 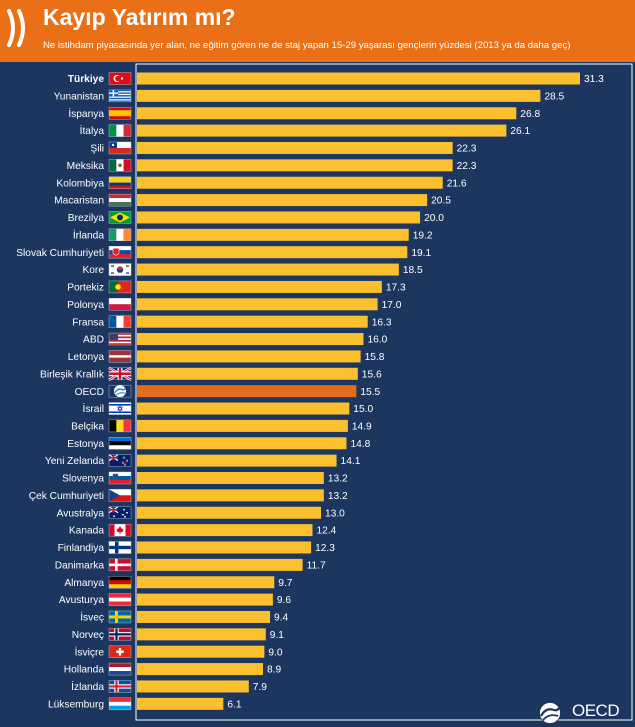 I want to click on flag-canada-icon, so click(x=120, y=530).